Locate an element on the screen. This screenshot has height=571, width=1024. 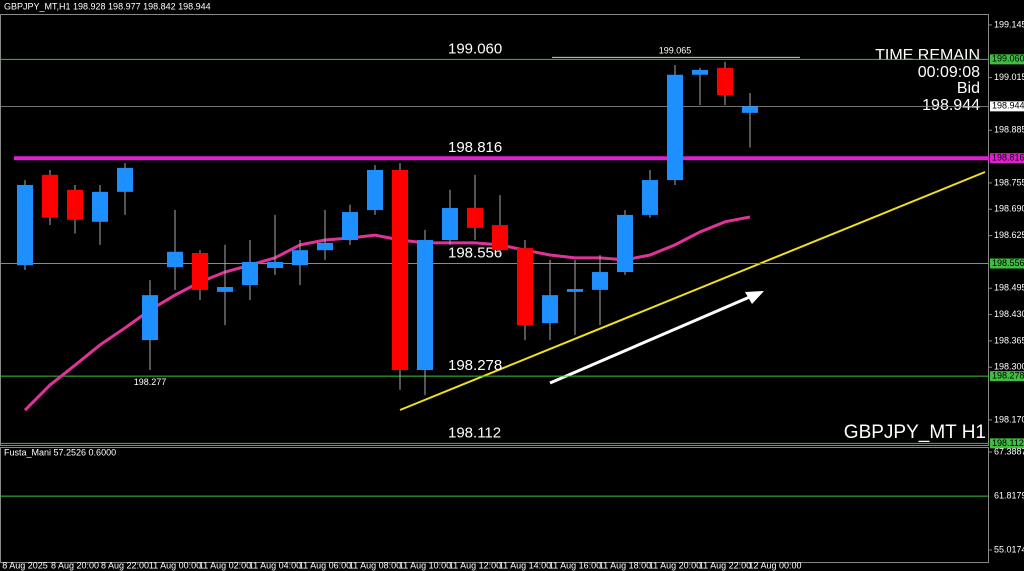
x-tick-label: 11 Aug 02:00 is located at coordinates (225, 565).